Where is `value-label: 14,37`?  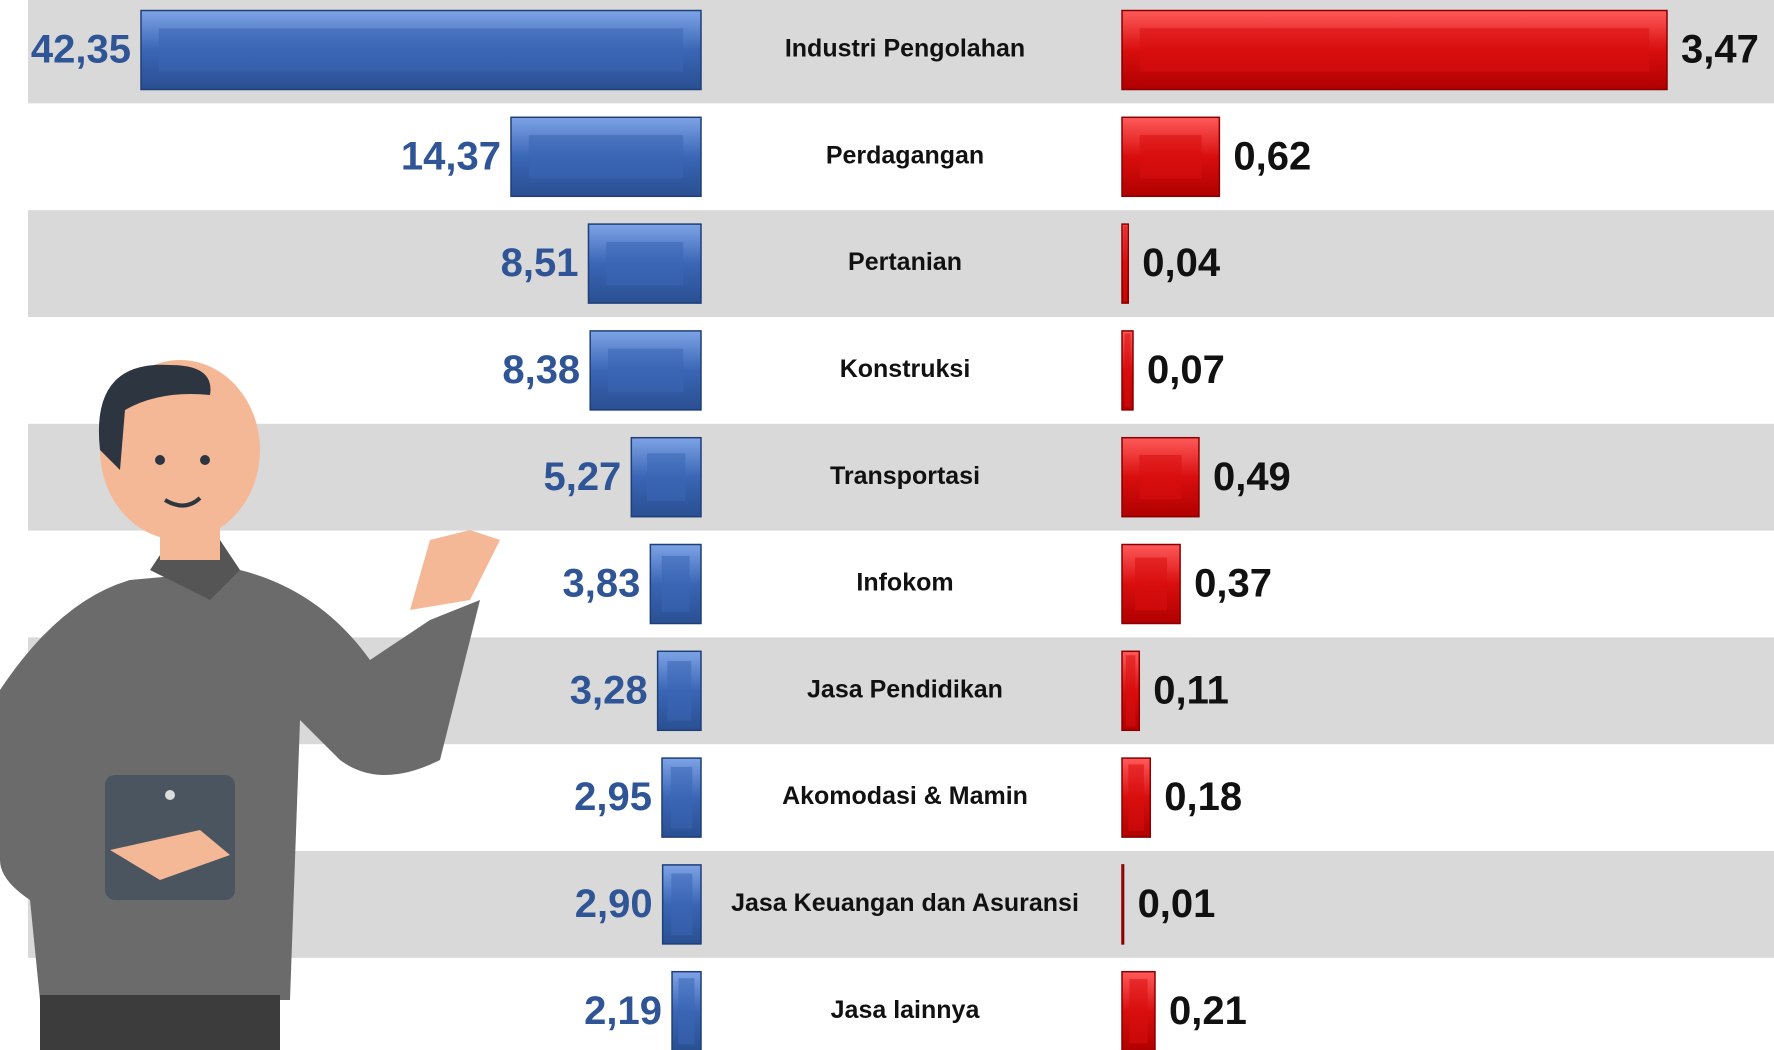
value-label: 14,37 is located at coordinates (451, 156).